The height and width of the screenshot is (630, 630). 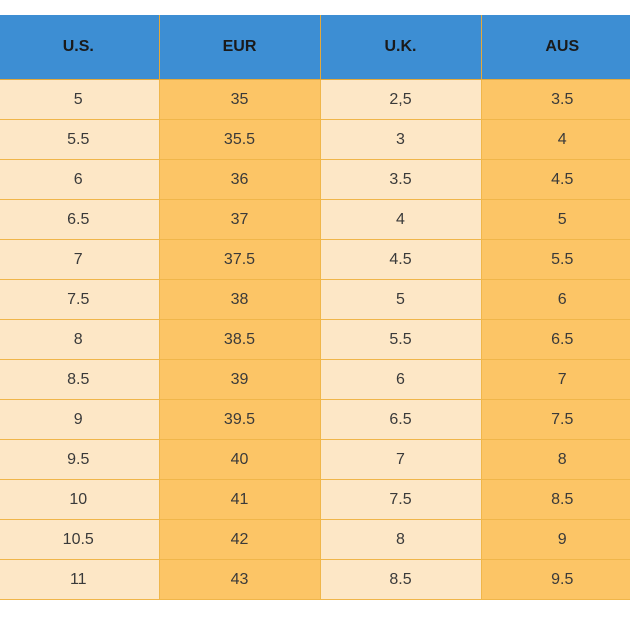 I want to click on cell-us: 10, so click(x=80, y=499).